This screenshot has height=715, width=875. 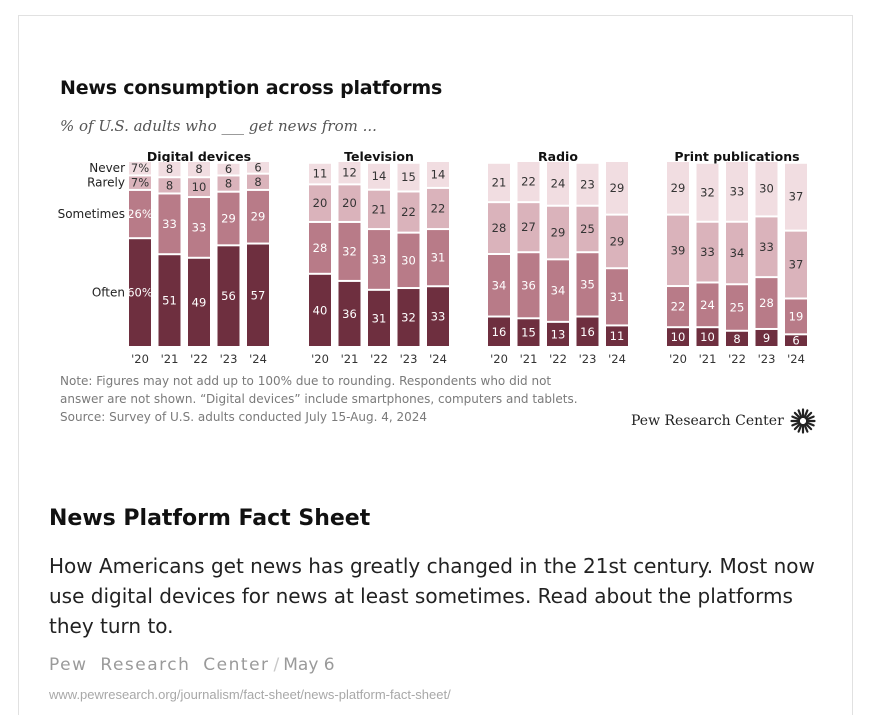 I want to click on data-label: 25, so click(x=587, y=229).